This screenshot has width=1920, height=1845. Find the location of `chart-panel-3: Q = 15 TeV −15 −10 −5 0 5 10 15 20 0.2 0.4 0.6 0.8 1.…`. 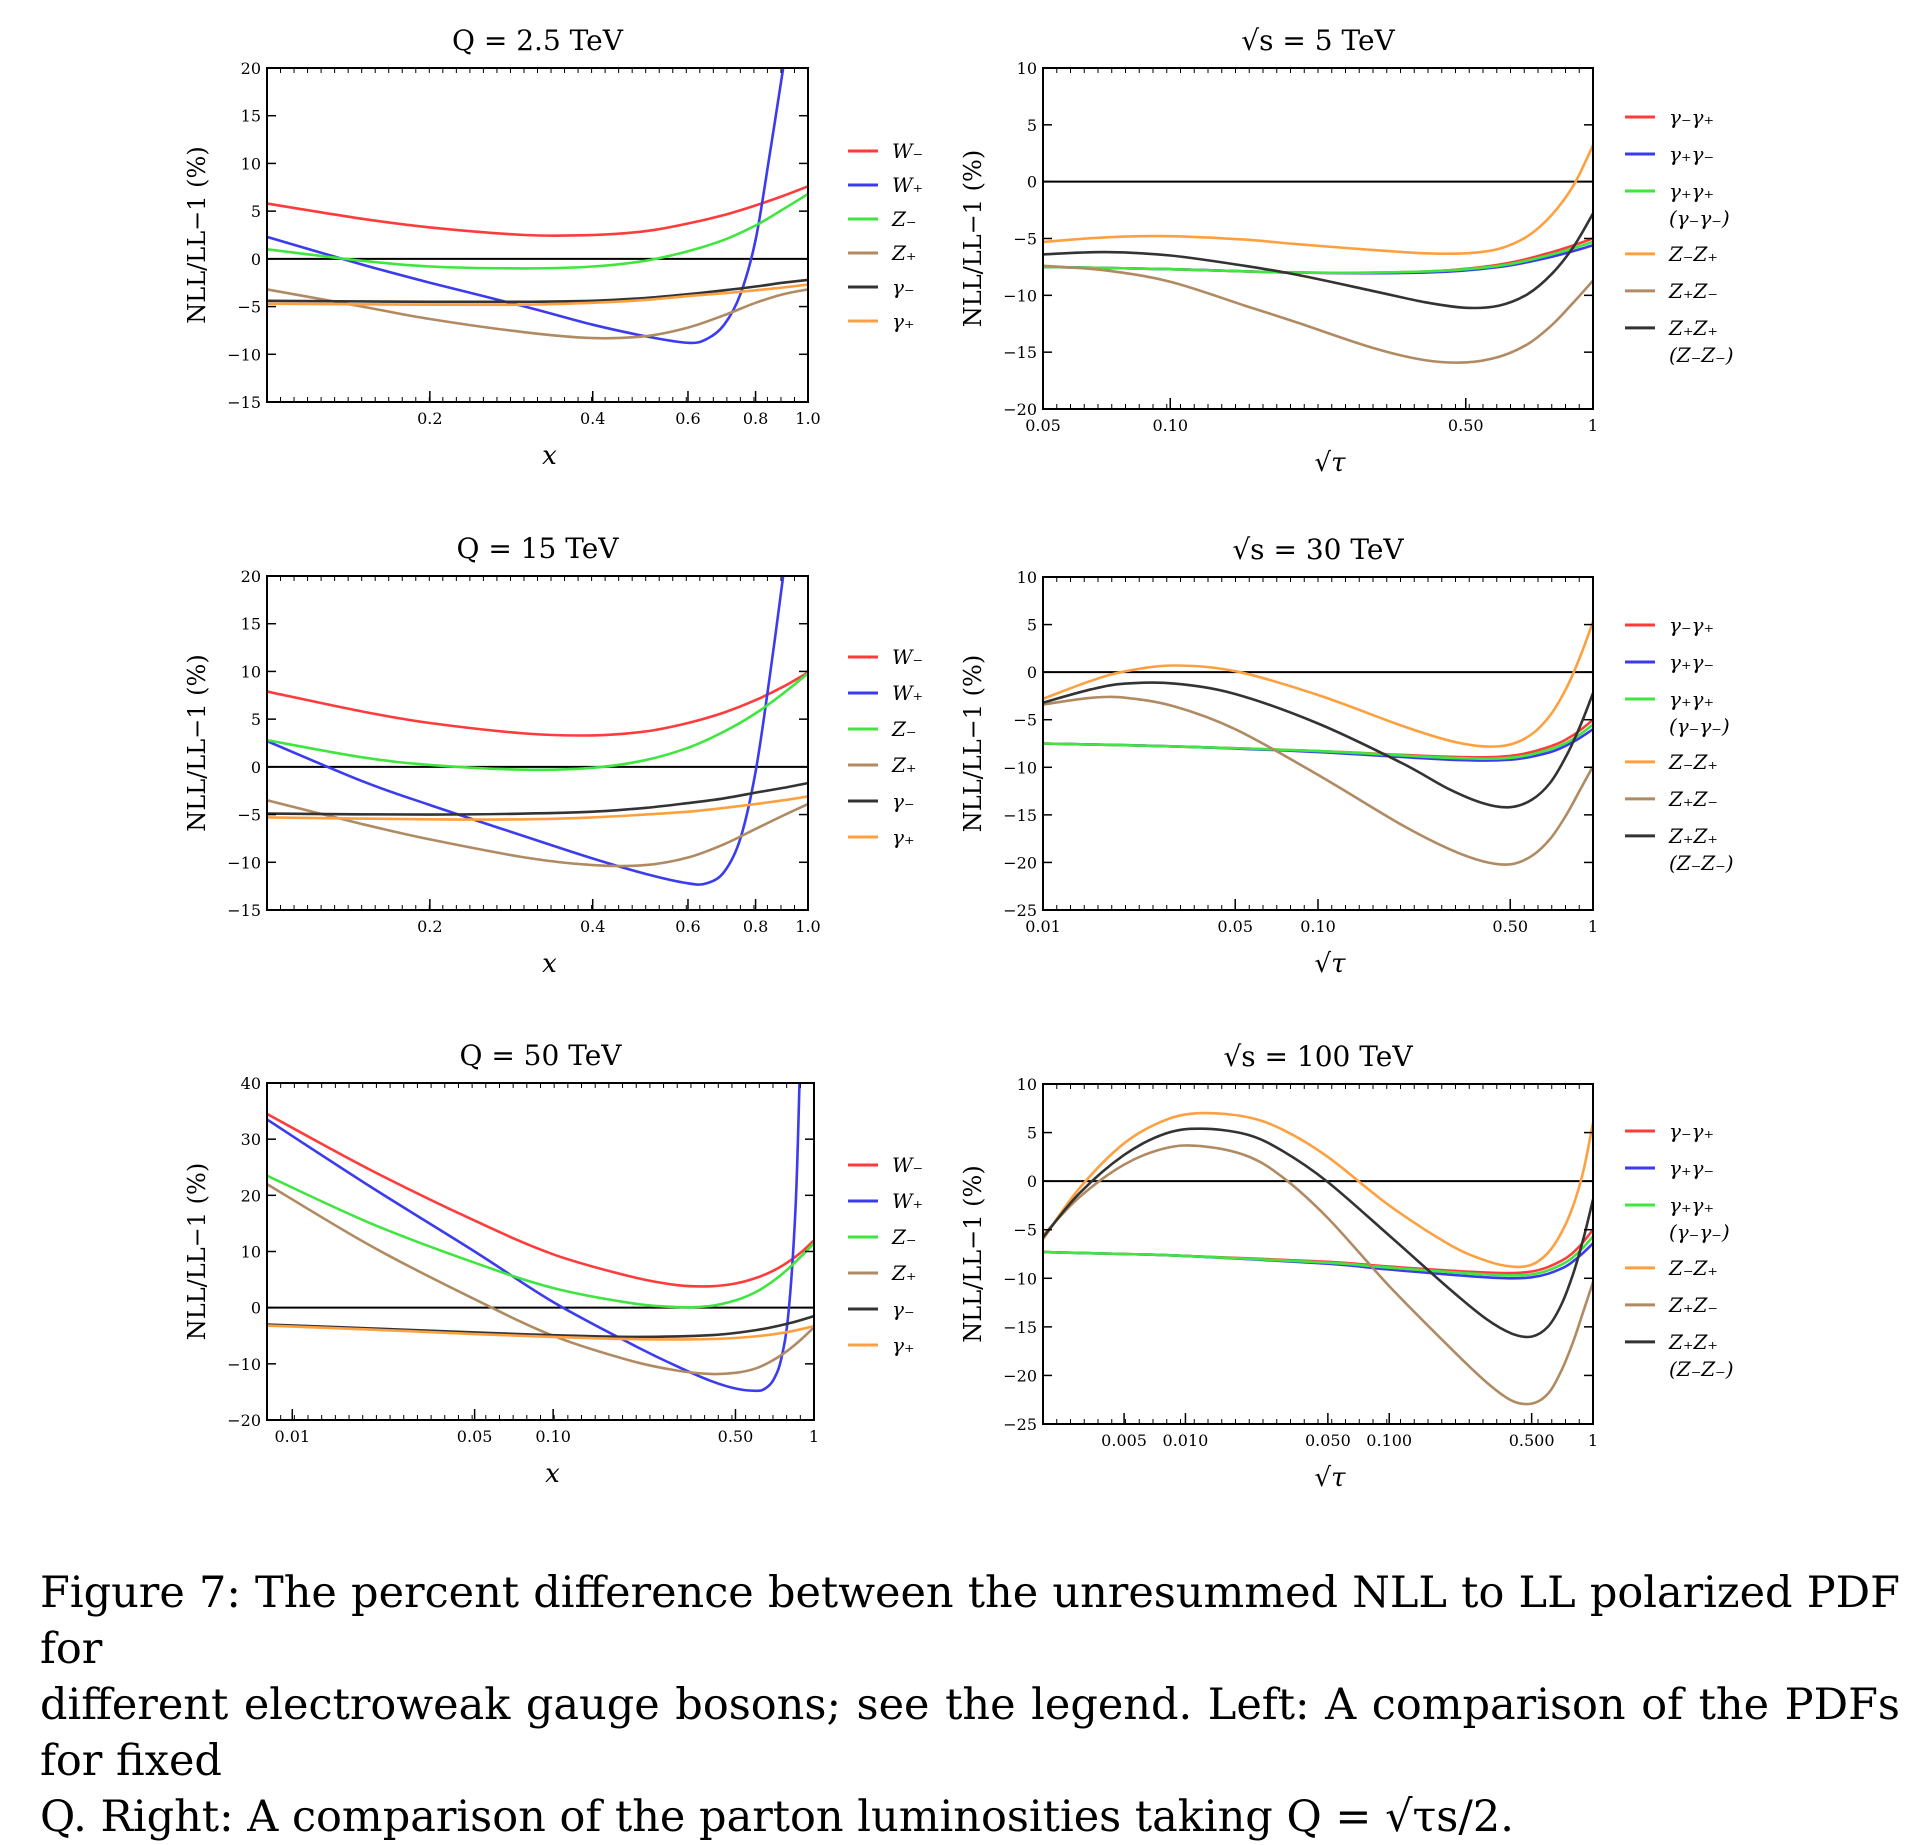

chart-panel-3: Q = 15 TeV −15 −10 −5 0 5 10 15 20 0.2 0.4 0.6 0.8 1.… is located at coordinates (553, 755).